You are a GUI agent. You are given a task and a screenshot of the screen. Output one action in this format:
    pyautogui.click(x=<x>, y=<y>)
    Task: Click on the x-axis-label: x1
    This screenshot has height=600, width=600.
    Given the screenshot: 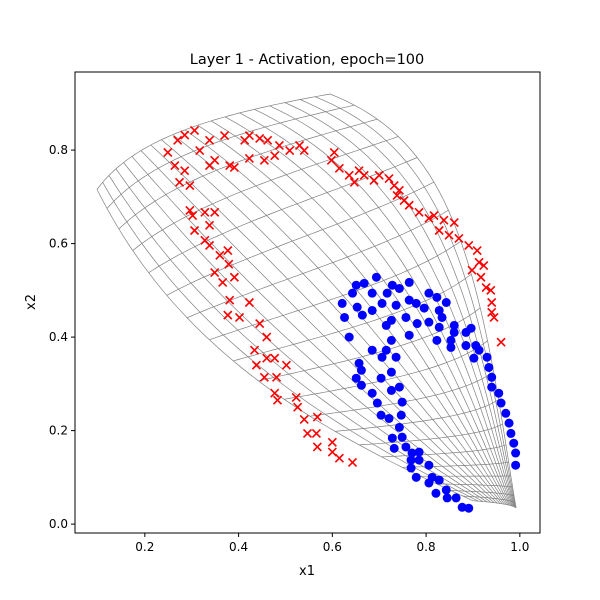 What is the action you would take?
    pyautogui.click(x=307, y=571)
    